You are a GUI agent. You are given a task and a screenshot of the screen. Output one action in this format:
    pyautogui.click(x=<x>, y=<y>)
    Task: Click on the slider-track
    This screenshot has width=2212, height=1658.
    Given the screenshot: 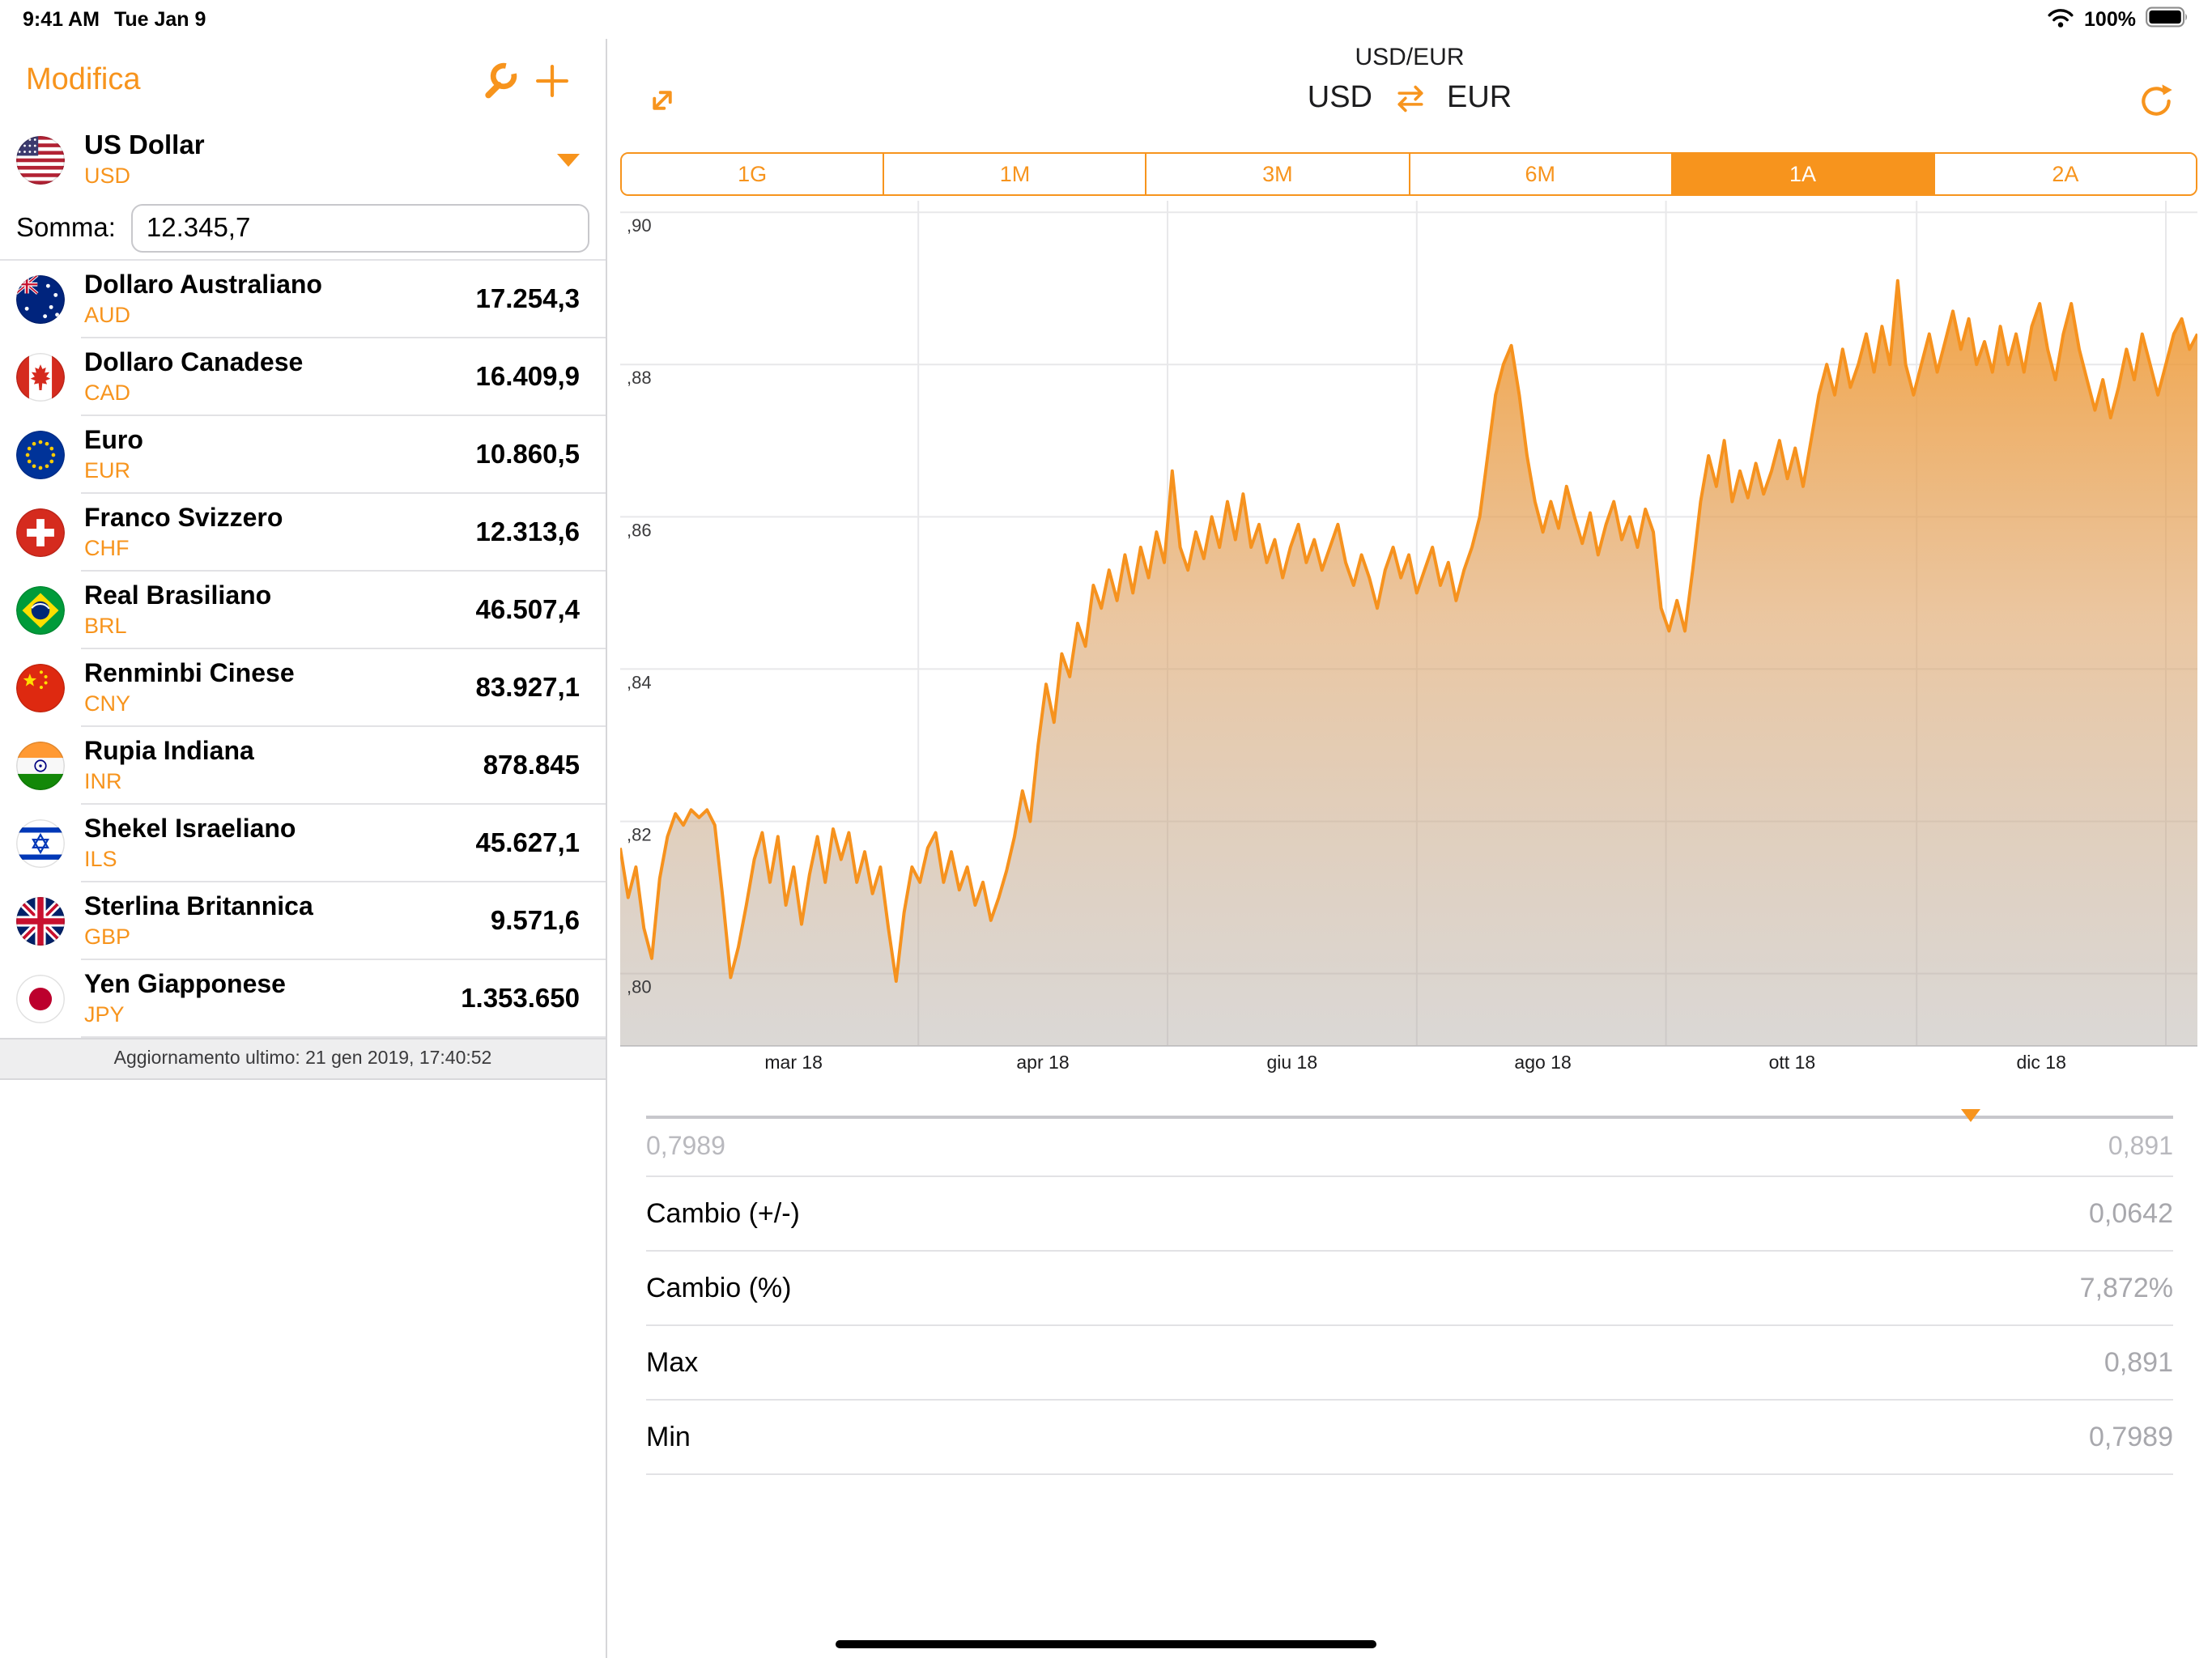 What is the action you would take?
    pyautogui.click(x=1410, y=1117)
    